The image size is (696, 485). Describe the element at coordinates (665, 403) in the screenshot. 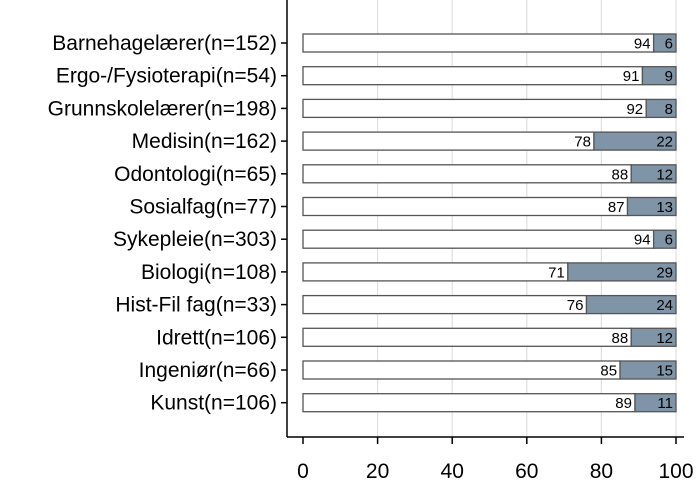

I see `value-label: 11` at that location.